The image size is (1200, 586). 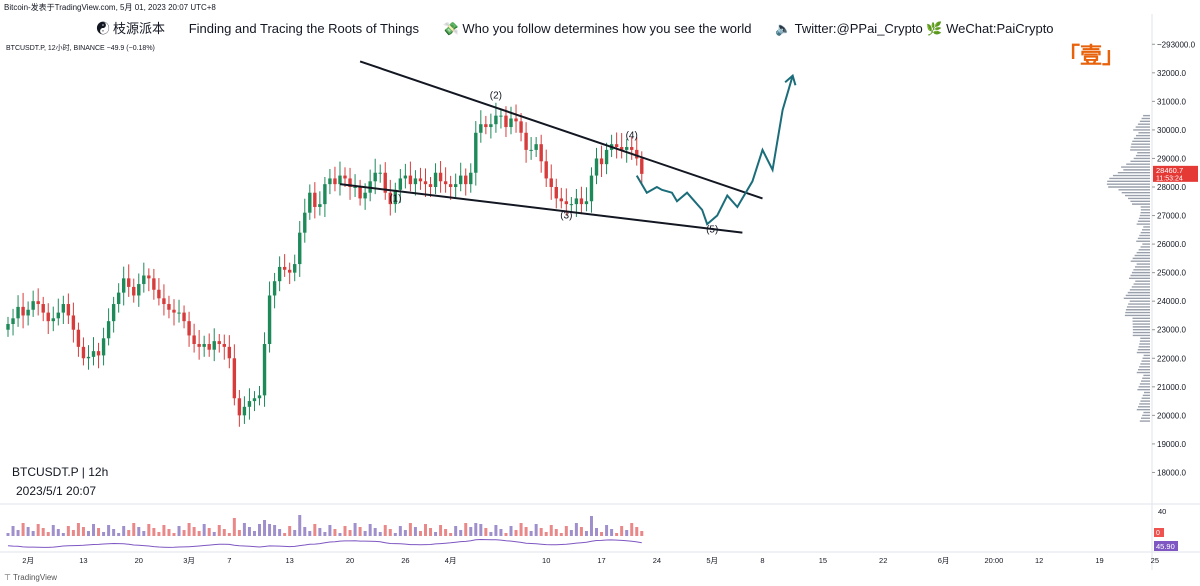 I want to click on rsi-value-tag, so click(x=1166, y=546).